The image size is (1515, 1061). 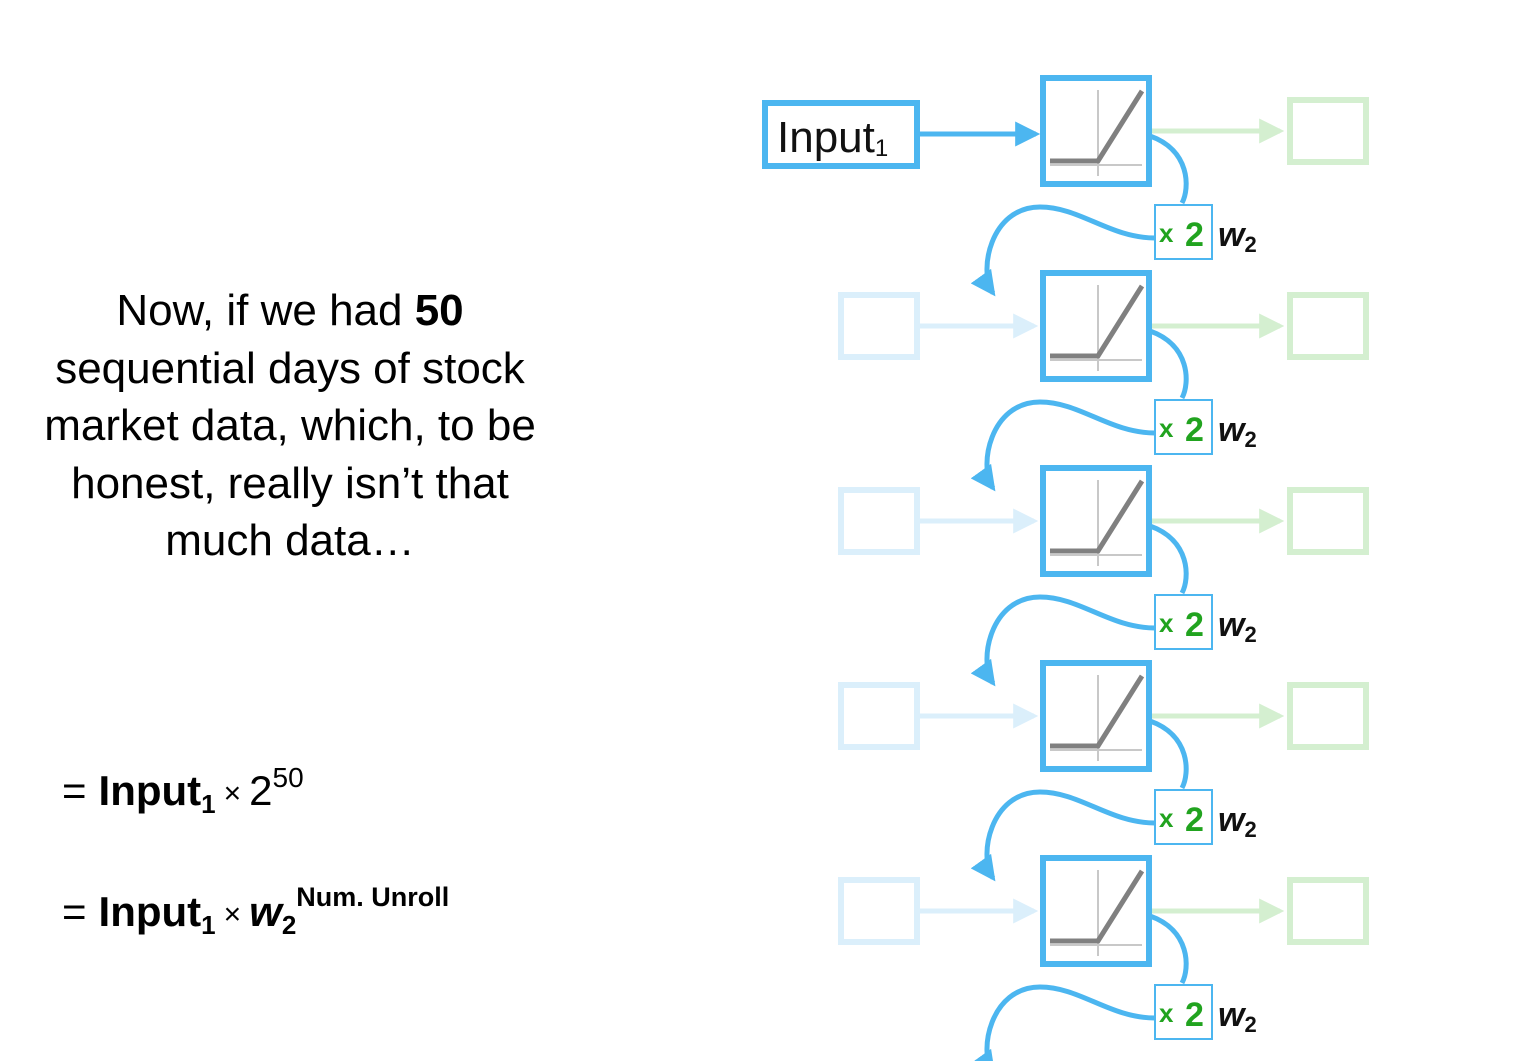 I want to click on input-node-label: Input1, so click(x=832, y=137).